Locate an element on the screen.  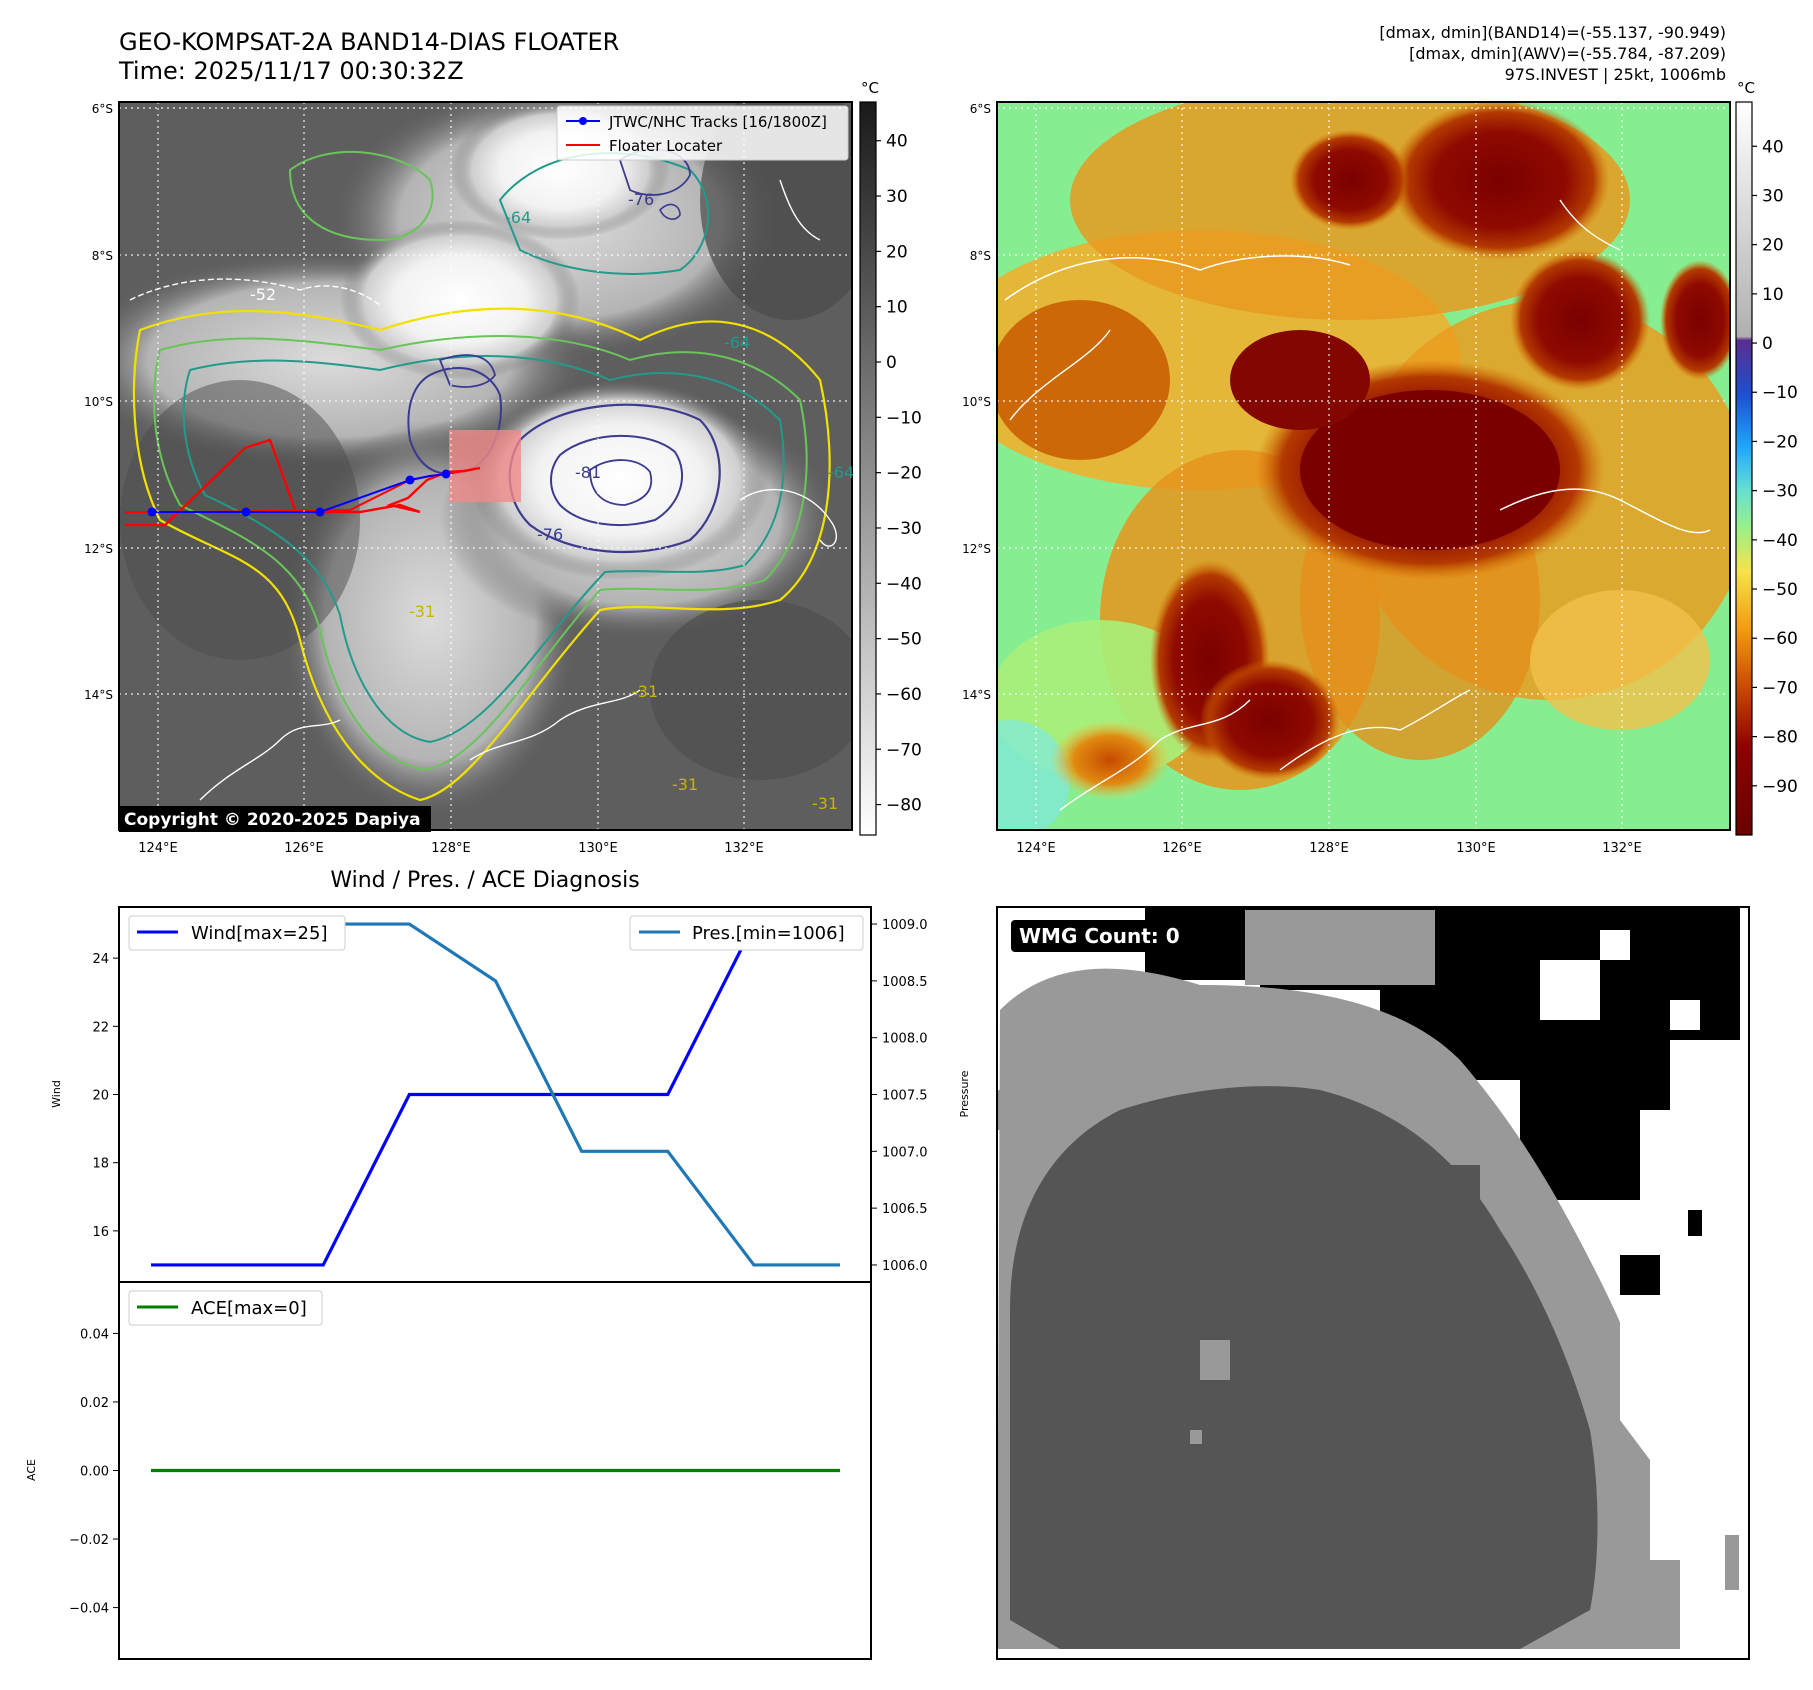
pres-tick-label: 1006.5 is located at coordinates (905, 1209).